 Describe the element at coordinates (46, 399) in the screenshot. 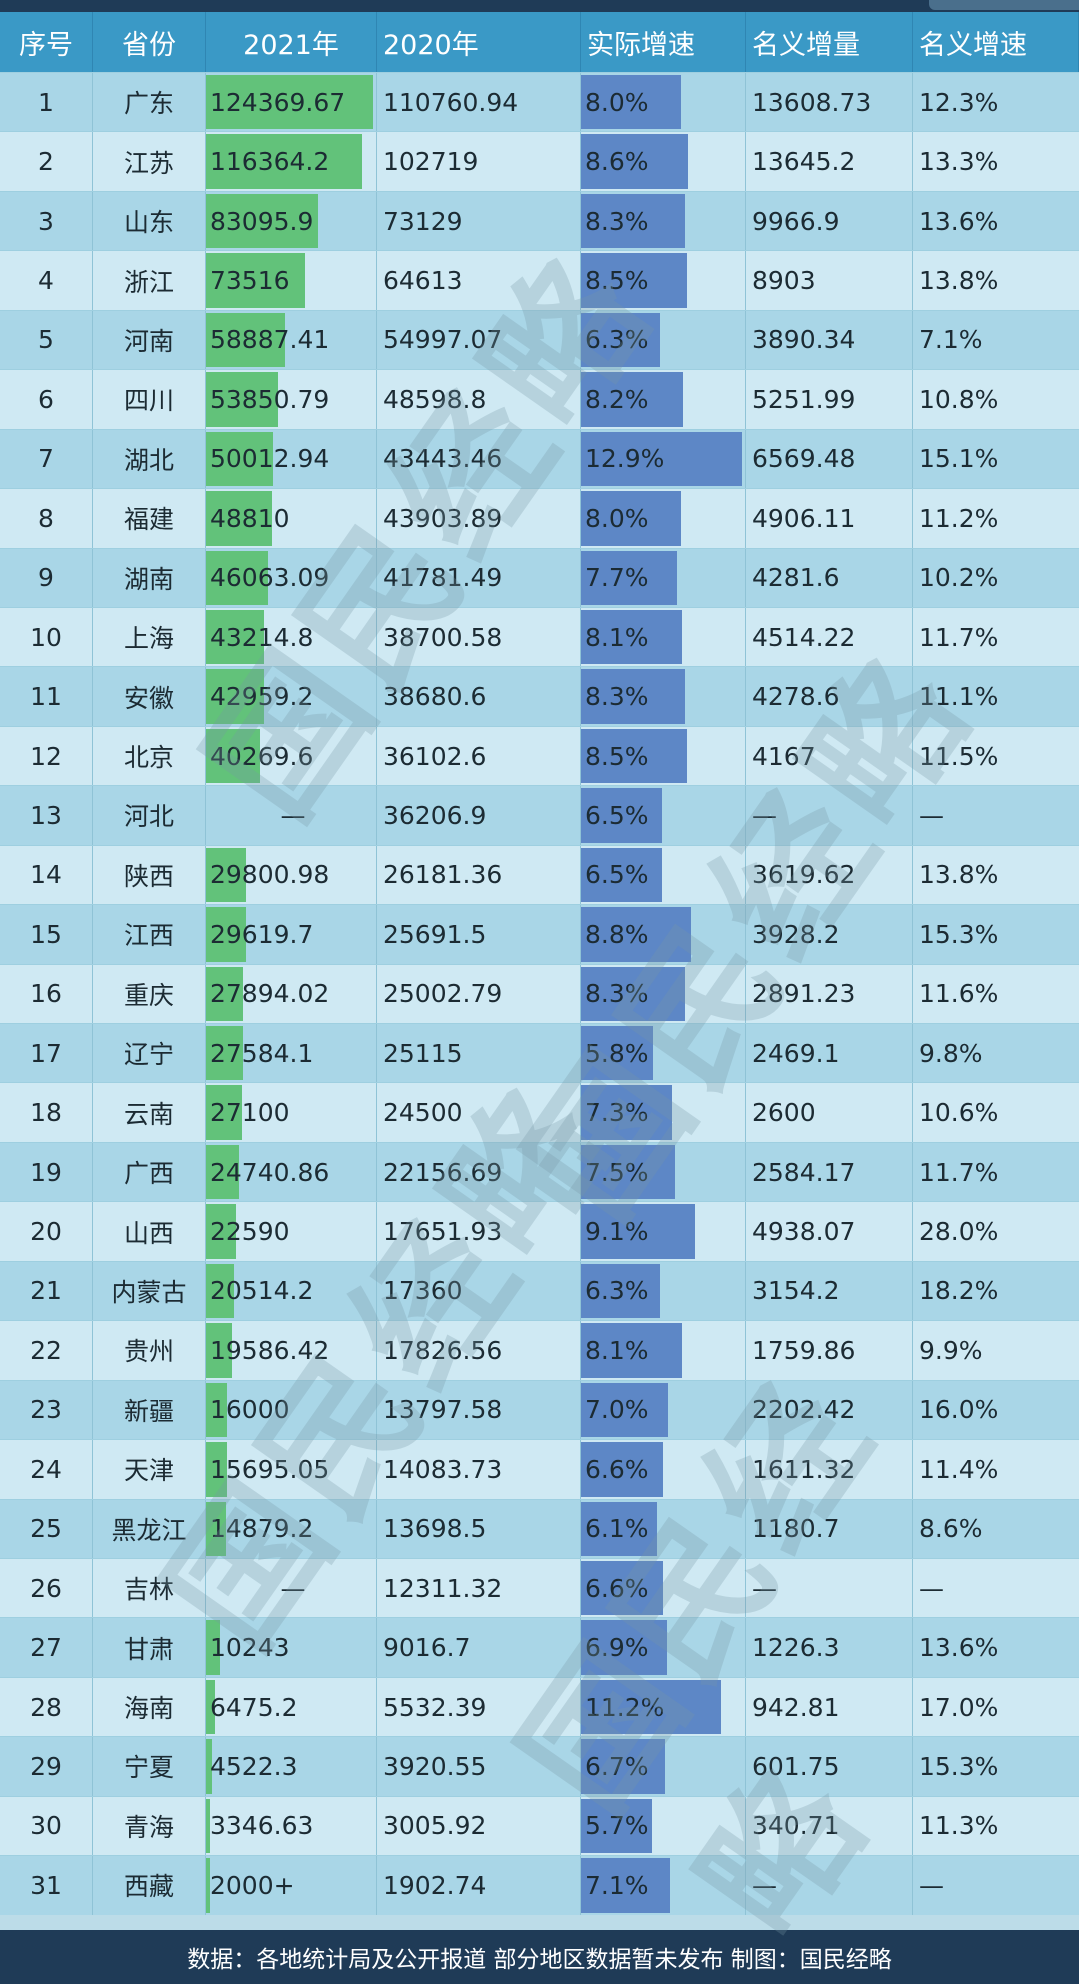

I see `cell-value: 6` at that location.